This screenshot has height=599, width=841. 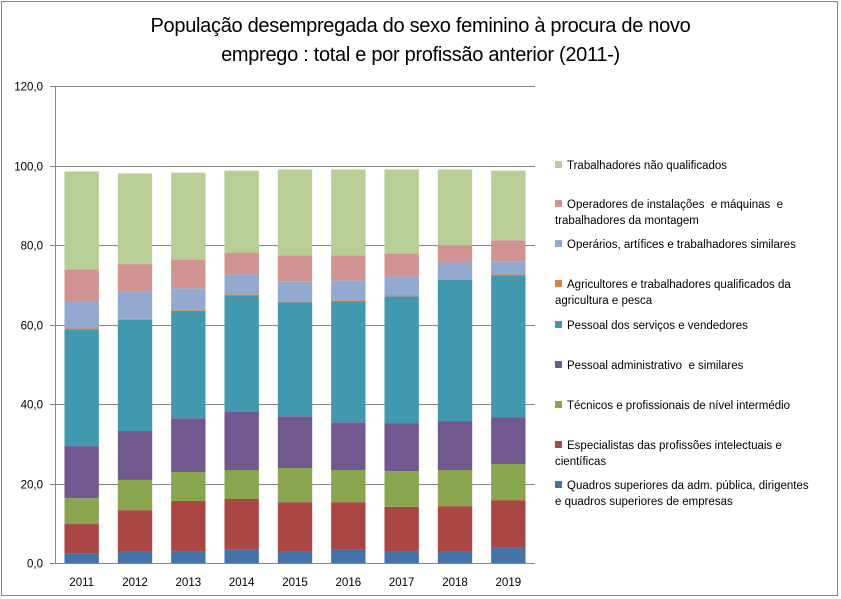 What do you see at coordinates (657, 326) in the screenshot?
I see `legend-label: Pessoal dos serviços e vendedores` at bounding box center [657, 326].